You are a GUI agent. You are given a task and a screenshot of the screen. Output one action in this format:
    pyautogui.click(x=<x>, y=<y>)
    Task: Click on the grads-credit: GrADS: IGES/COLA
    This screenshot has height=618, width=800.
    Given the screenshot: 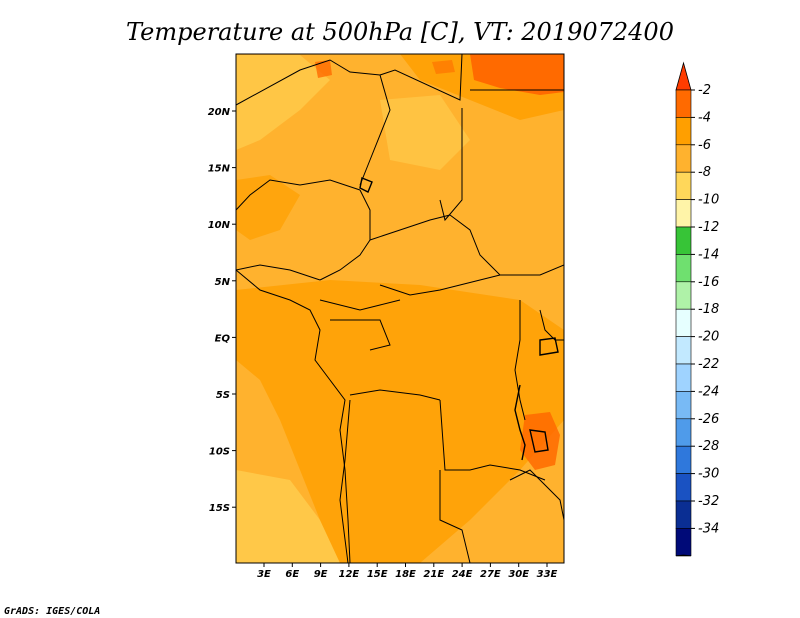 What is the action you would take?
    pyautogui.click(x=52, y=611)
    